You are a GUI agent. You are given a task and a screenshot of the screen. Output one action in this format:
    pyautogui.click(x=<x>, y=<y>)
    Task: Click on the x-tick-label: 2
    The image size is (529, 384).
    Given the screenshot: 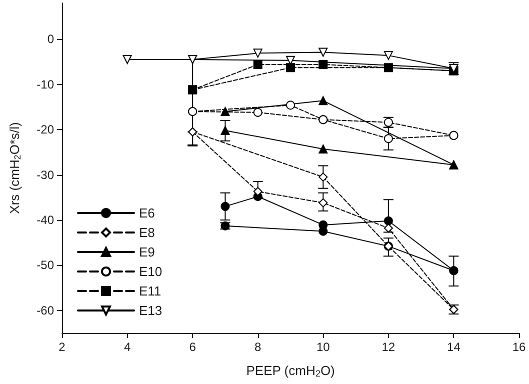 What is the action you would take?
    pyautogui.click(x=62, y=347)
    